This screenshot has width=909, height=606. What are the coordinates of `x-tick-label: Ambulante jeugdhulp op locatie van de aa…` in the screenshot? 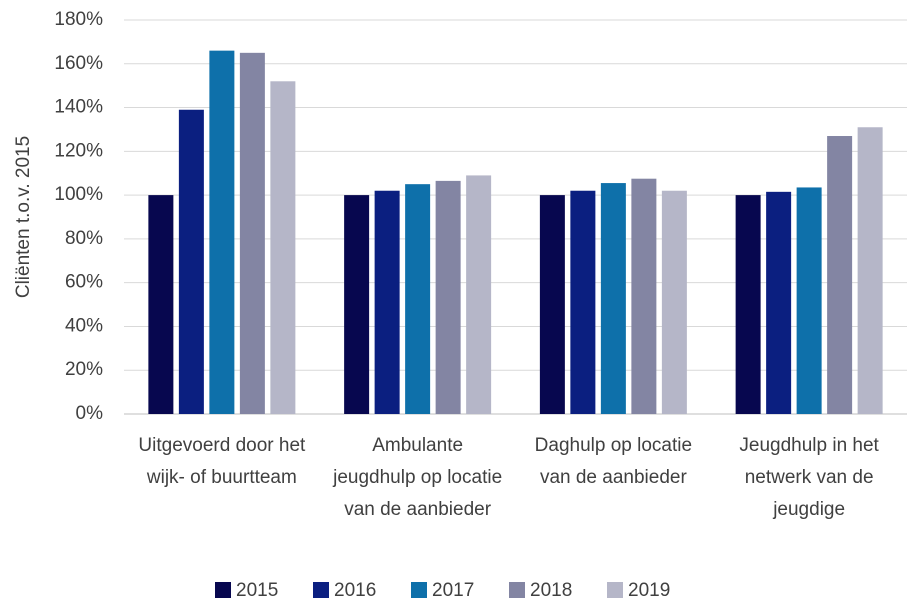 It's located at (418, 477).